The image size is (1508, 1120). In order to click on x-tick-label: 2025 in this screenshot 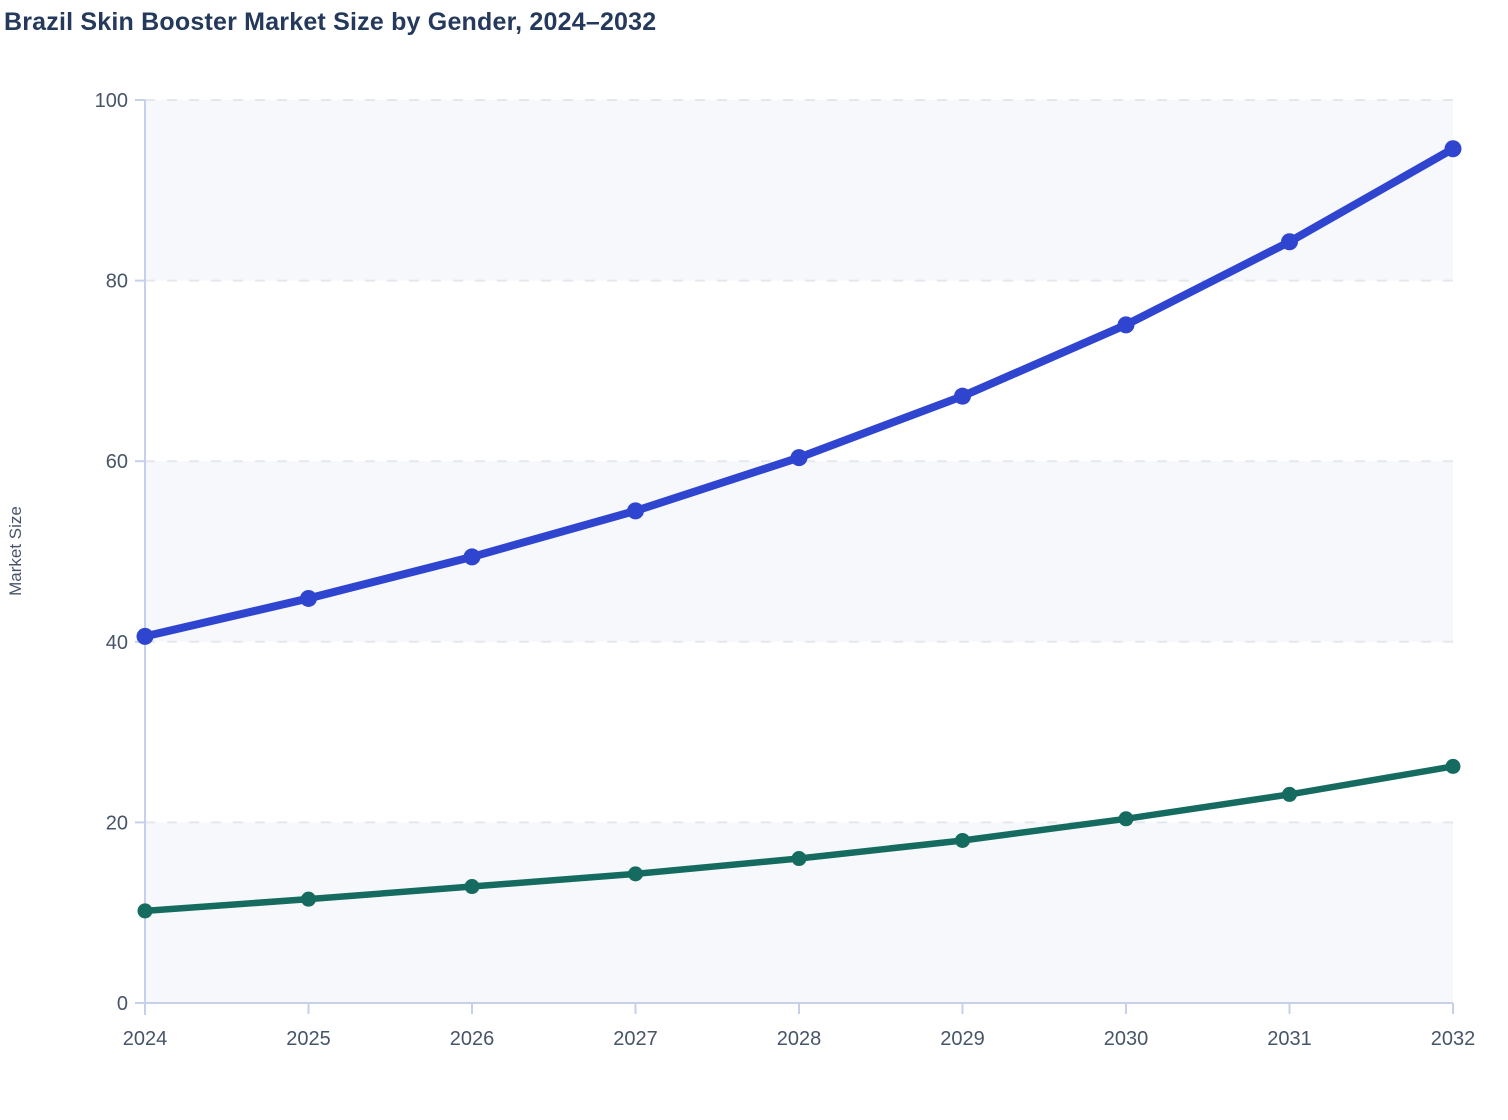, I will do `click(308, 1039)`.